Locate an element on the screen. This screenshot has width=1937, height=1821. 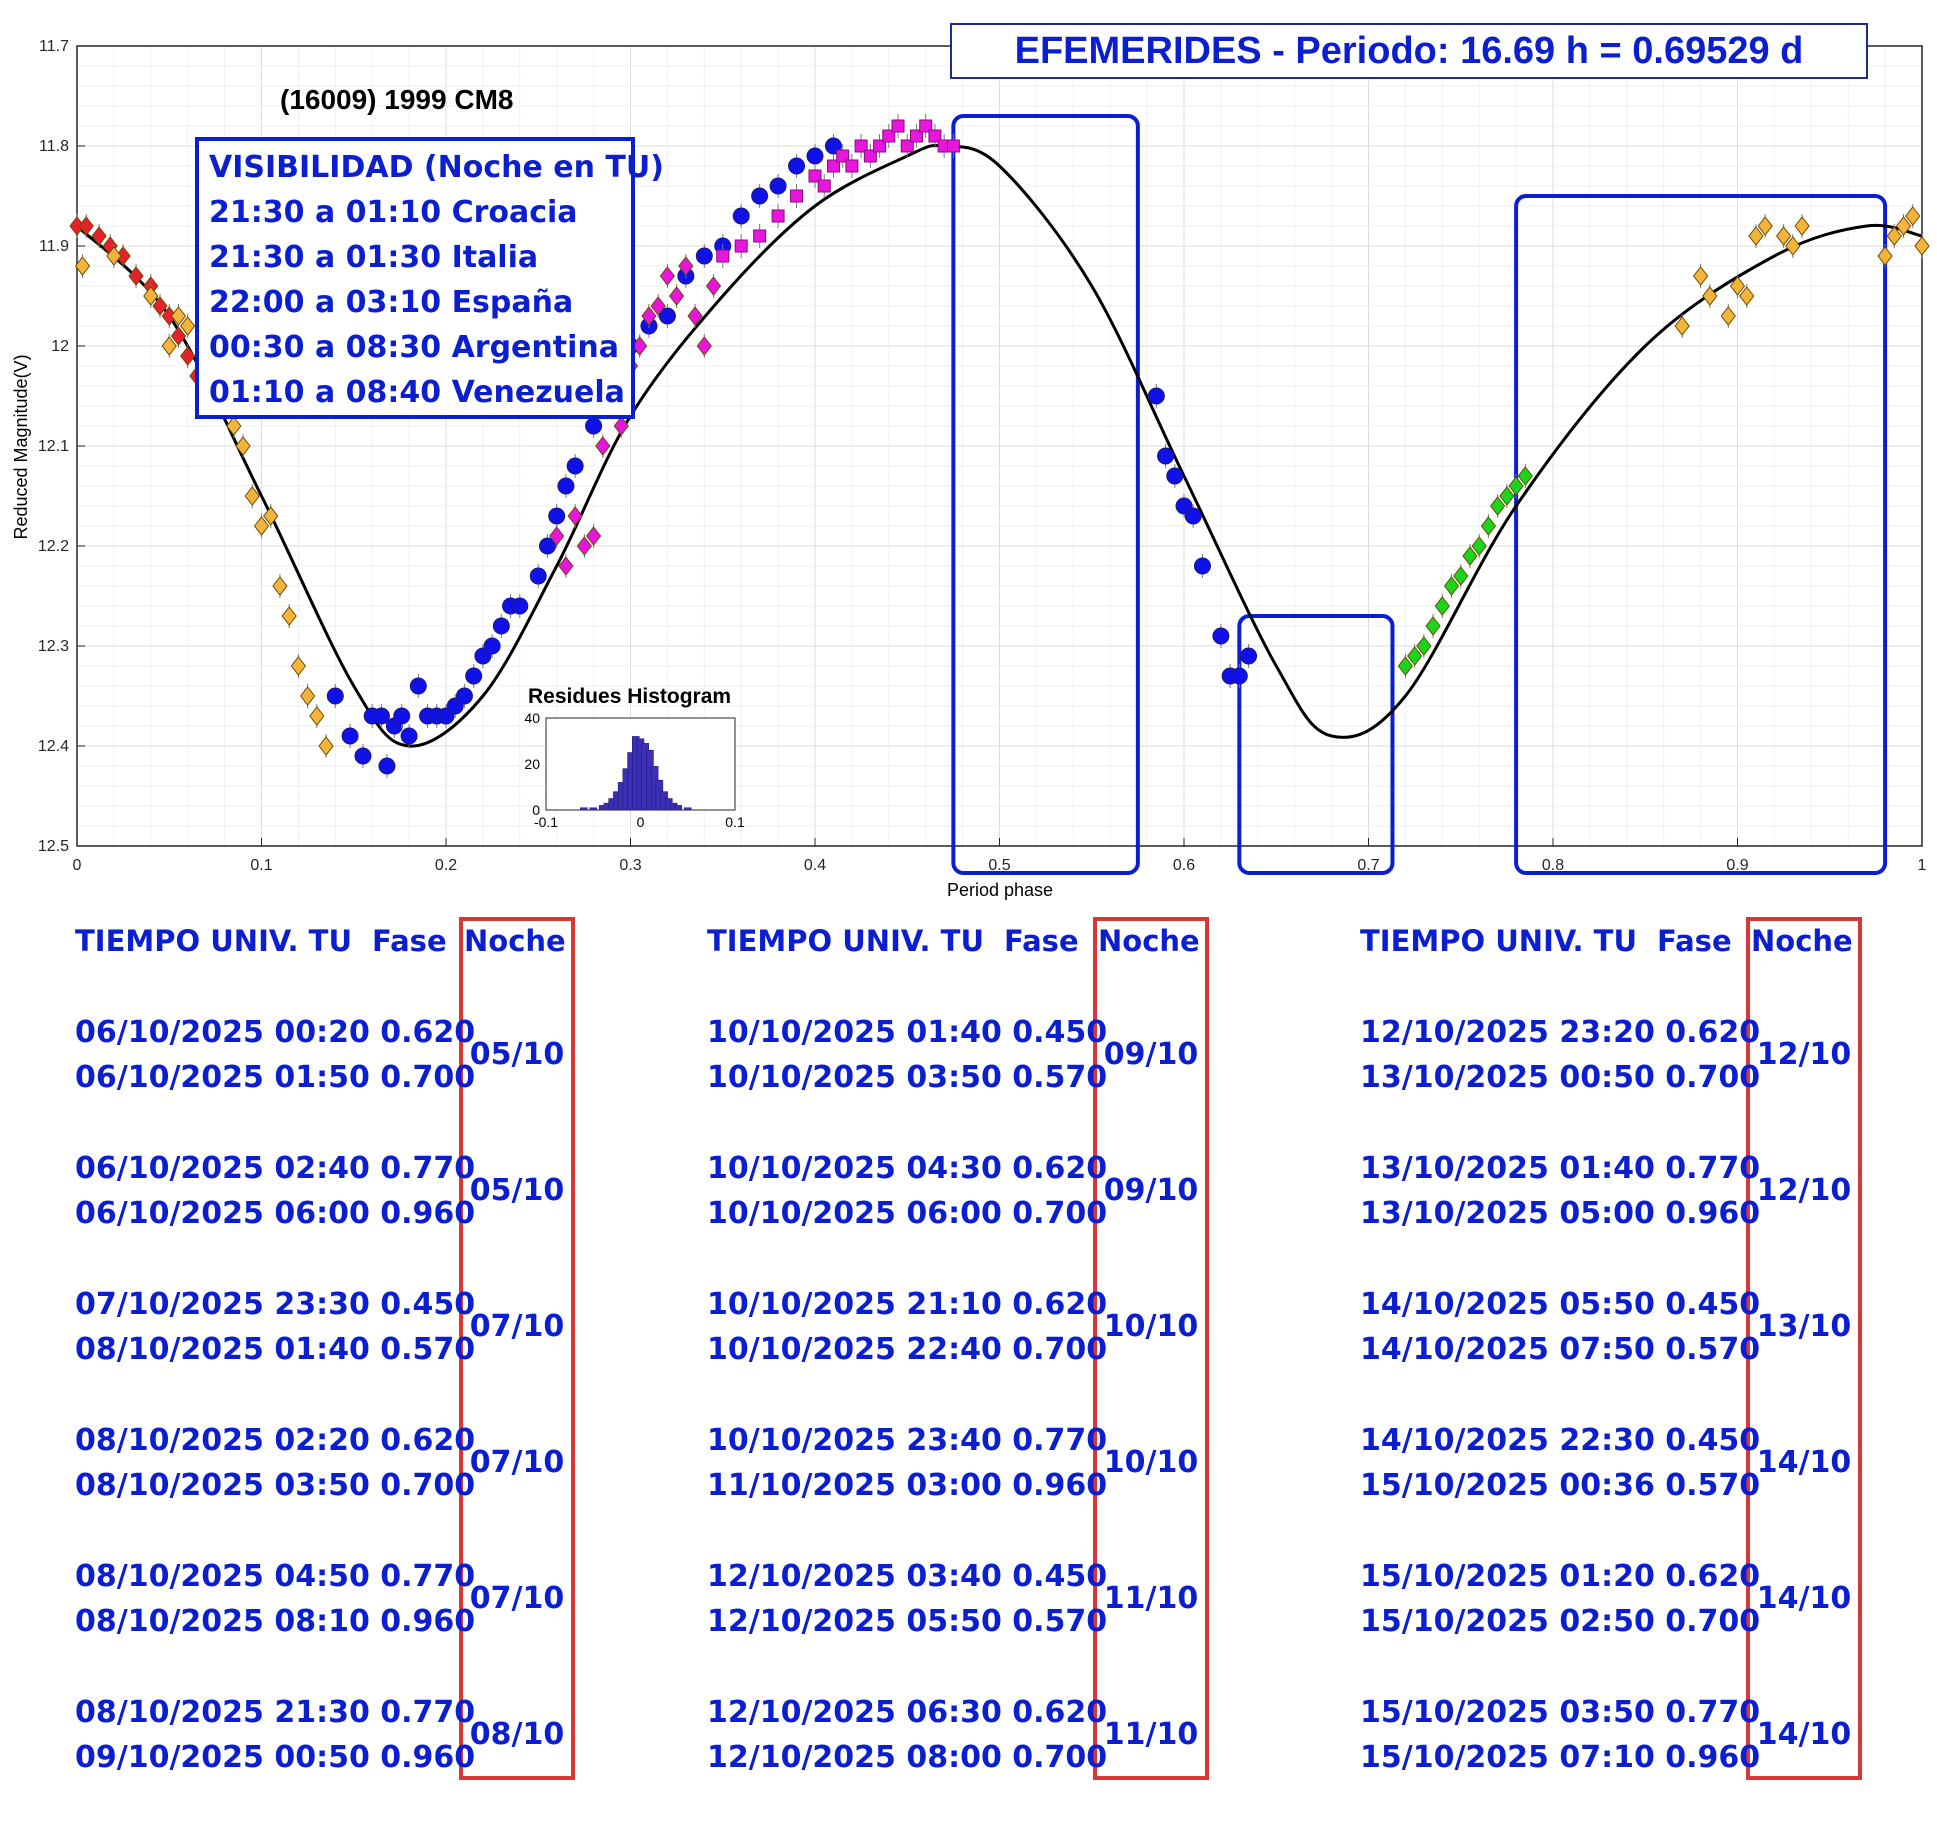
table-row: 14/10/2025 05:50 0.450 is located at coordinates (1560, 1304).